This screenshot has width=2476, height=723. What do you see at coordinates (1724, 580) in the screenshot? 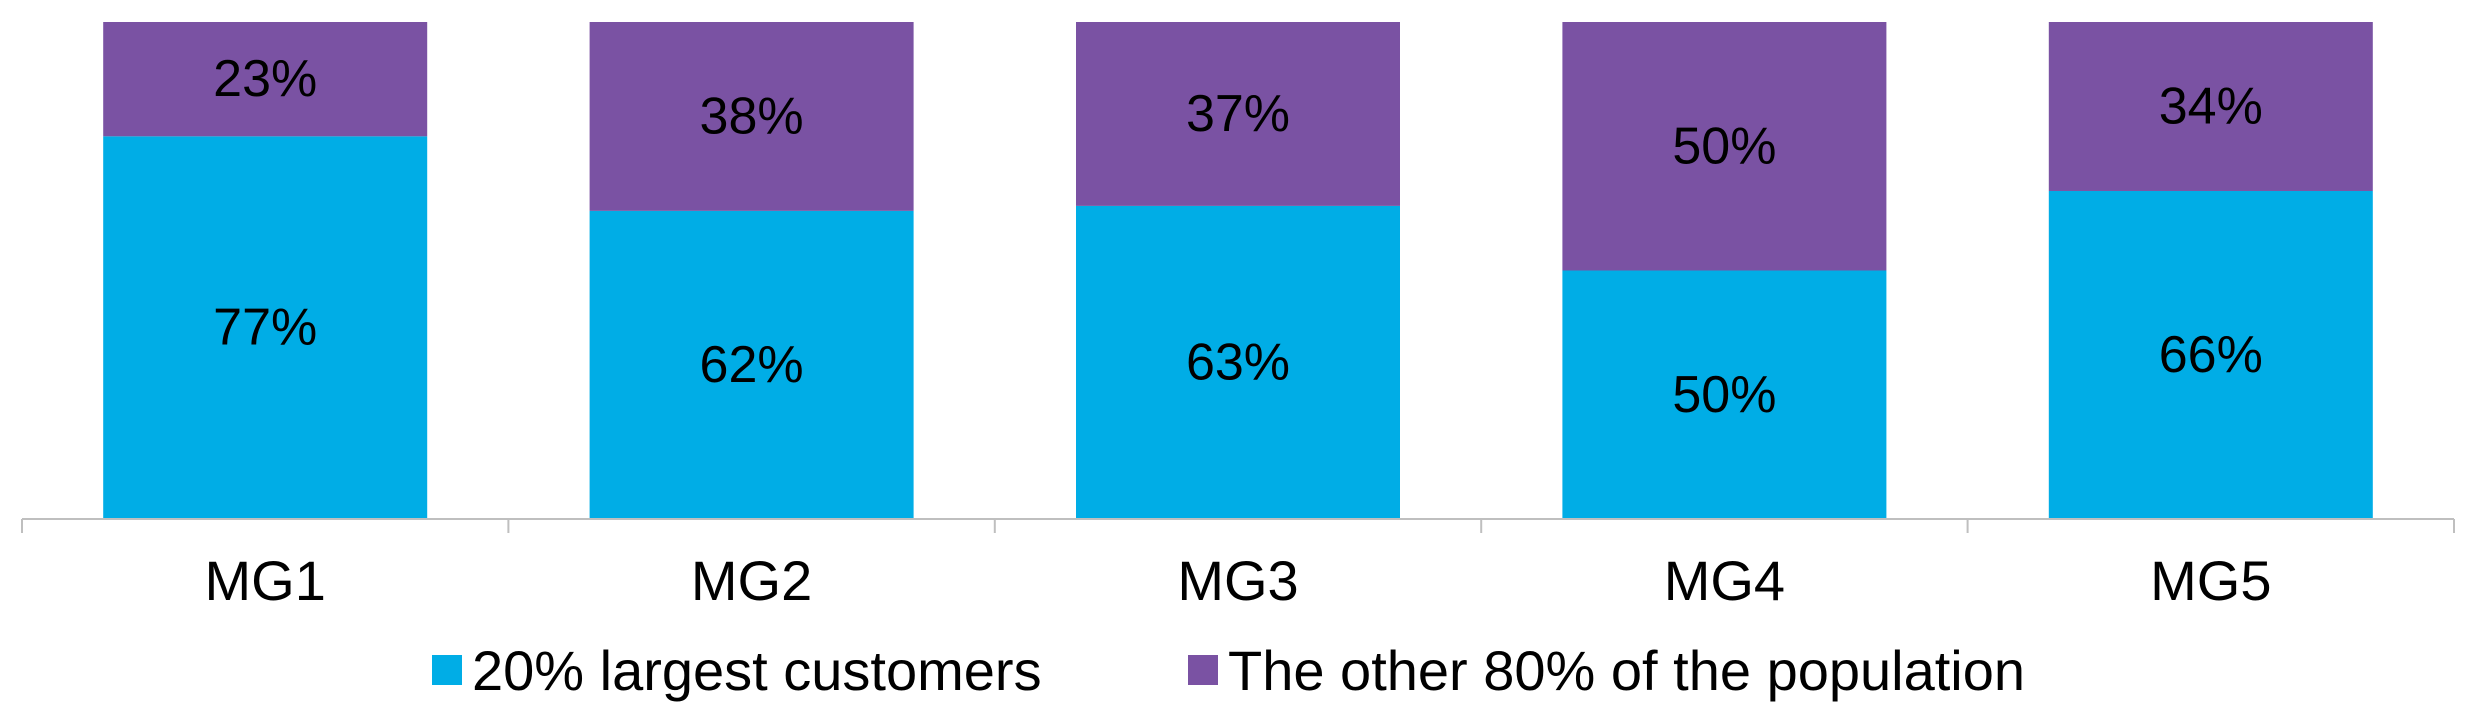
I see `x-tick-label-mg4: MG4` at bounding box center [1724, 580].